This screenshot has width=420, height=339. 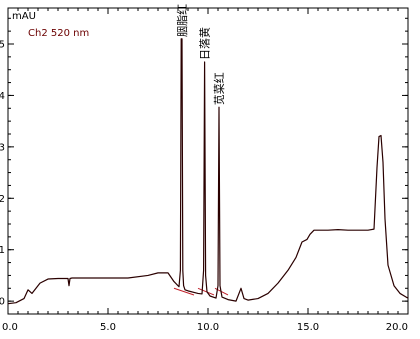 What do you see at coordinates (219, 88) in the screenshot?
I see `peak-label: 苋菜红` at bounding box center [219, 88].